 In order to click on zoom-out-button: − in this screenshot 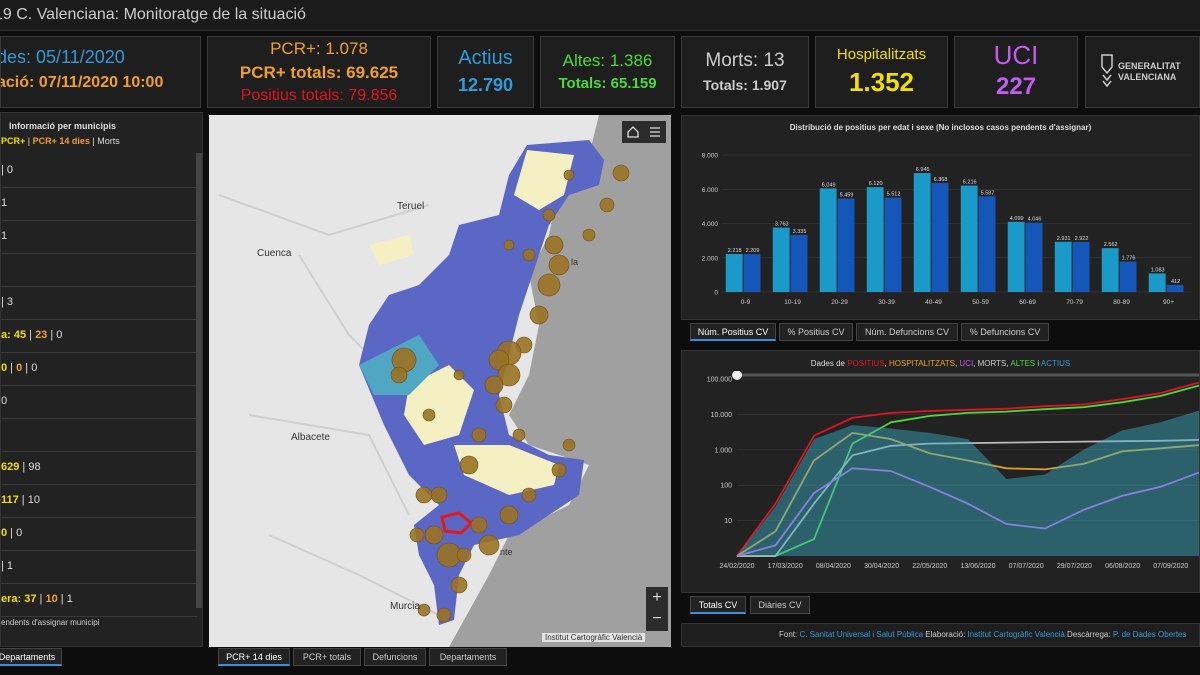, I will do `click(657, 620)`.